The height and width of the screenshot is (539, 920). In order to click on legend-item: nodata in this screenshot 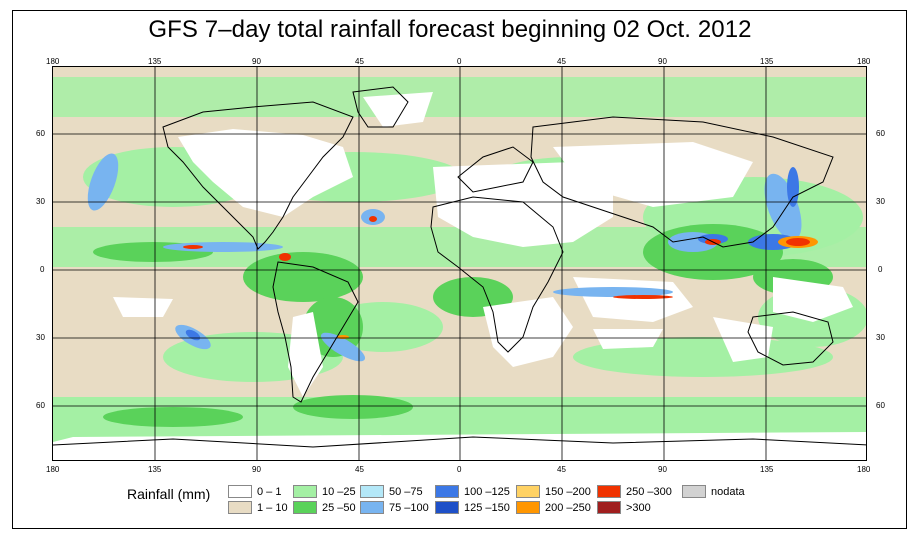, I will do `click(713, 491)`.